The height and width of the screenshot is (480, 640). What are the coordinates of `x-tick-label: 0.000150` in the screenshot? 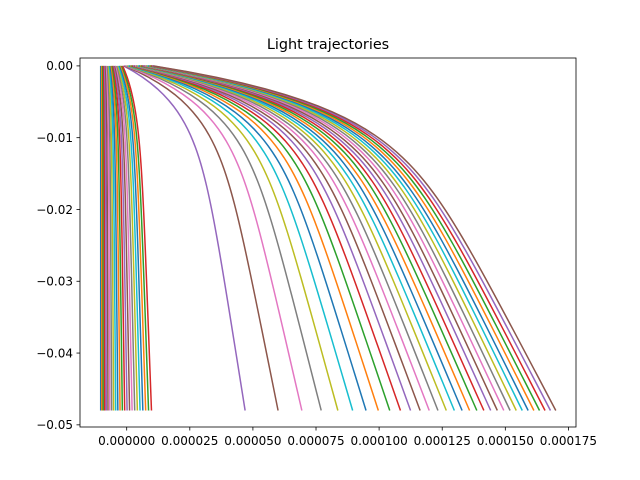 It's located at (505, 441).